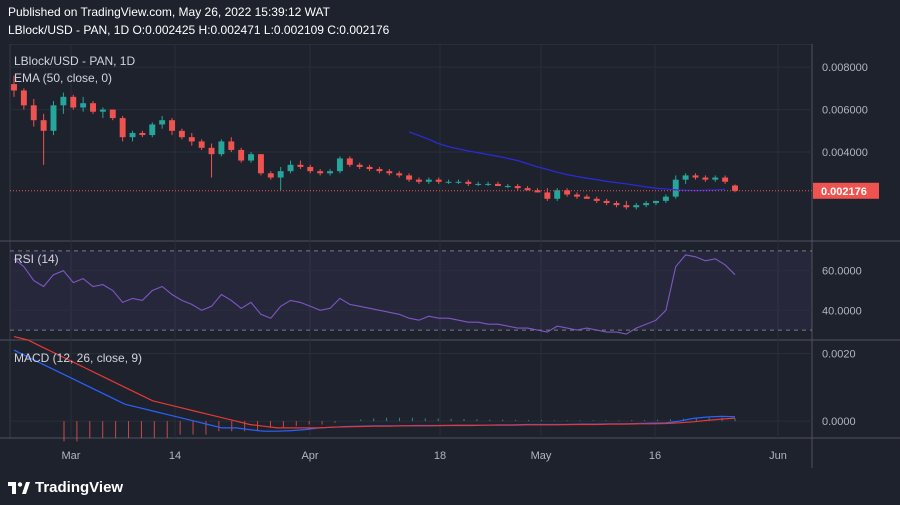 This screenshot has width=900, height=505. What do you see at coordinates (79, 487) in the screenshot?
I see `tradingview-brand-text: TradingView` at bounding box center [79, 487].